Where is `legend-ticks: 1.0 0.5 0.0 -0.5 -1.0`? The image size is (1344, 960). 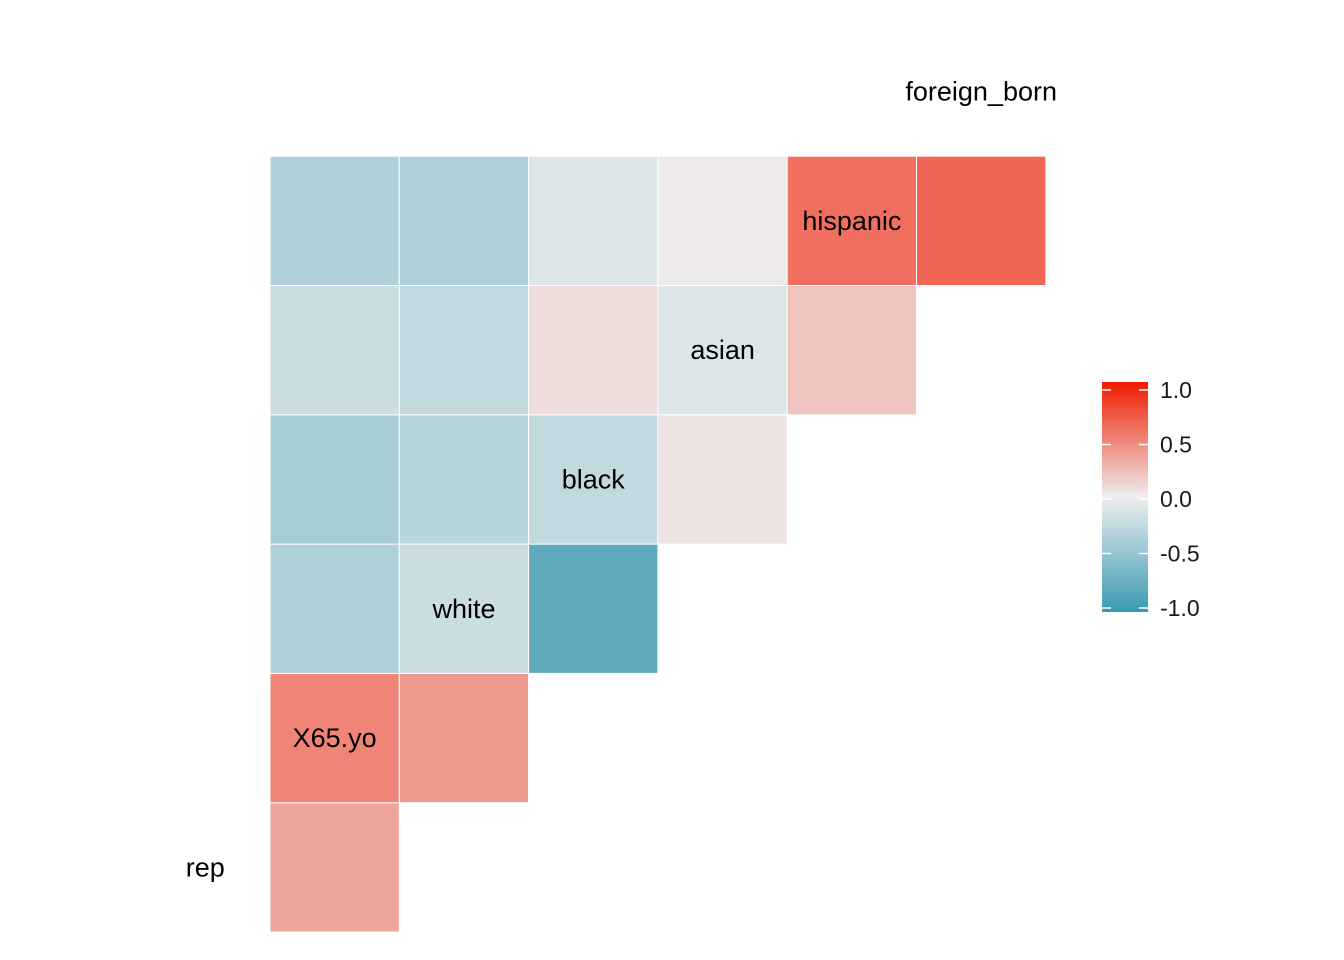 legend-ticks: 1.0 0.5 0.0 -0.5 -1.0 is located at coordinates (1151, 499).